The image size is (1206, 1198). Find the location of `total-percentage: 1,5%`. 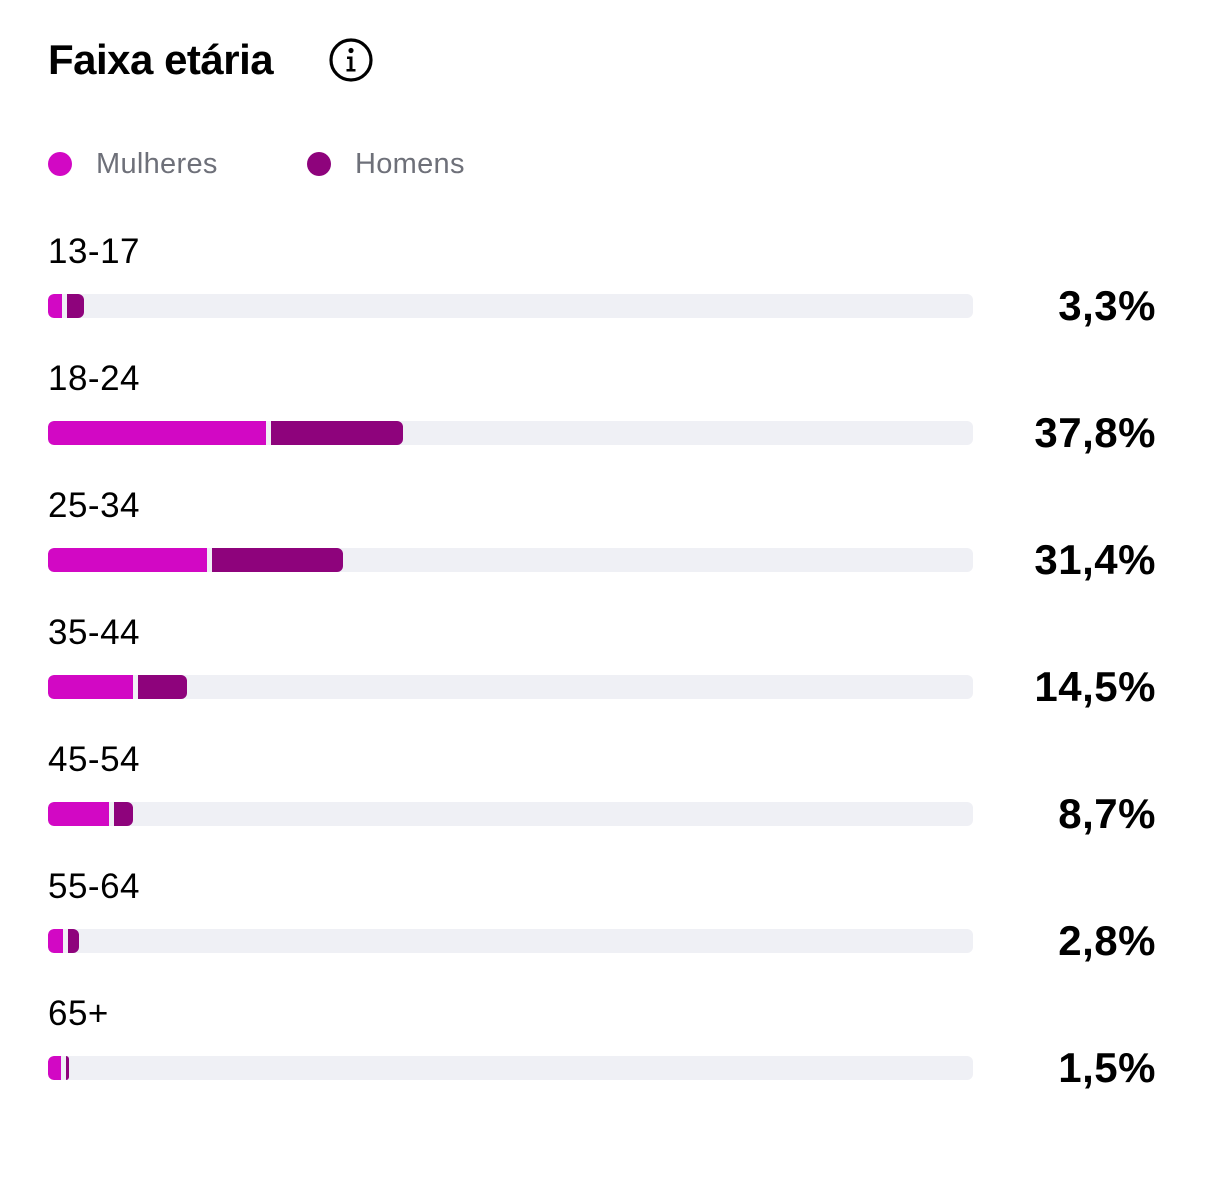

total-percentage: 1,5% is located at coordinates (1107, 1067).